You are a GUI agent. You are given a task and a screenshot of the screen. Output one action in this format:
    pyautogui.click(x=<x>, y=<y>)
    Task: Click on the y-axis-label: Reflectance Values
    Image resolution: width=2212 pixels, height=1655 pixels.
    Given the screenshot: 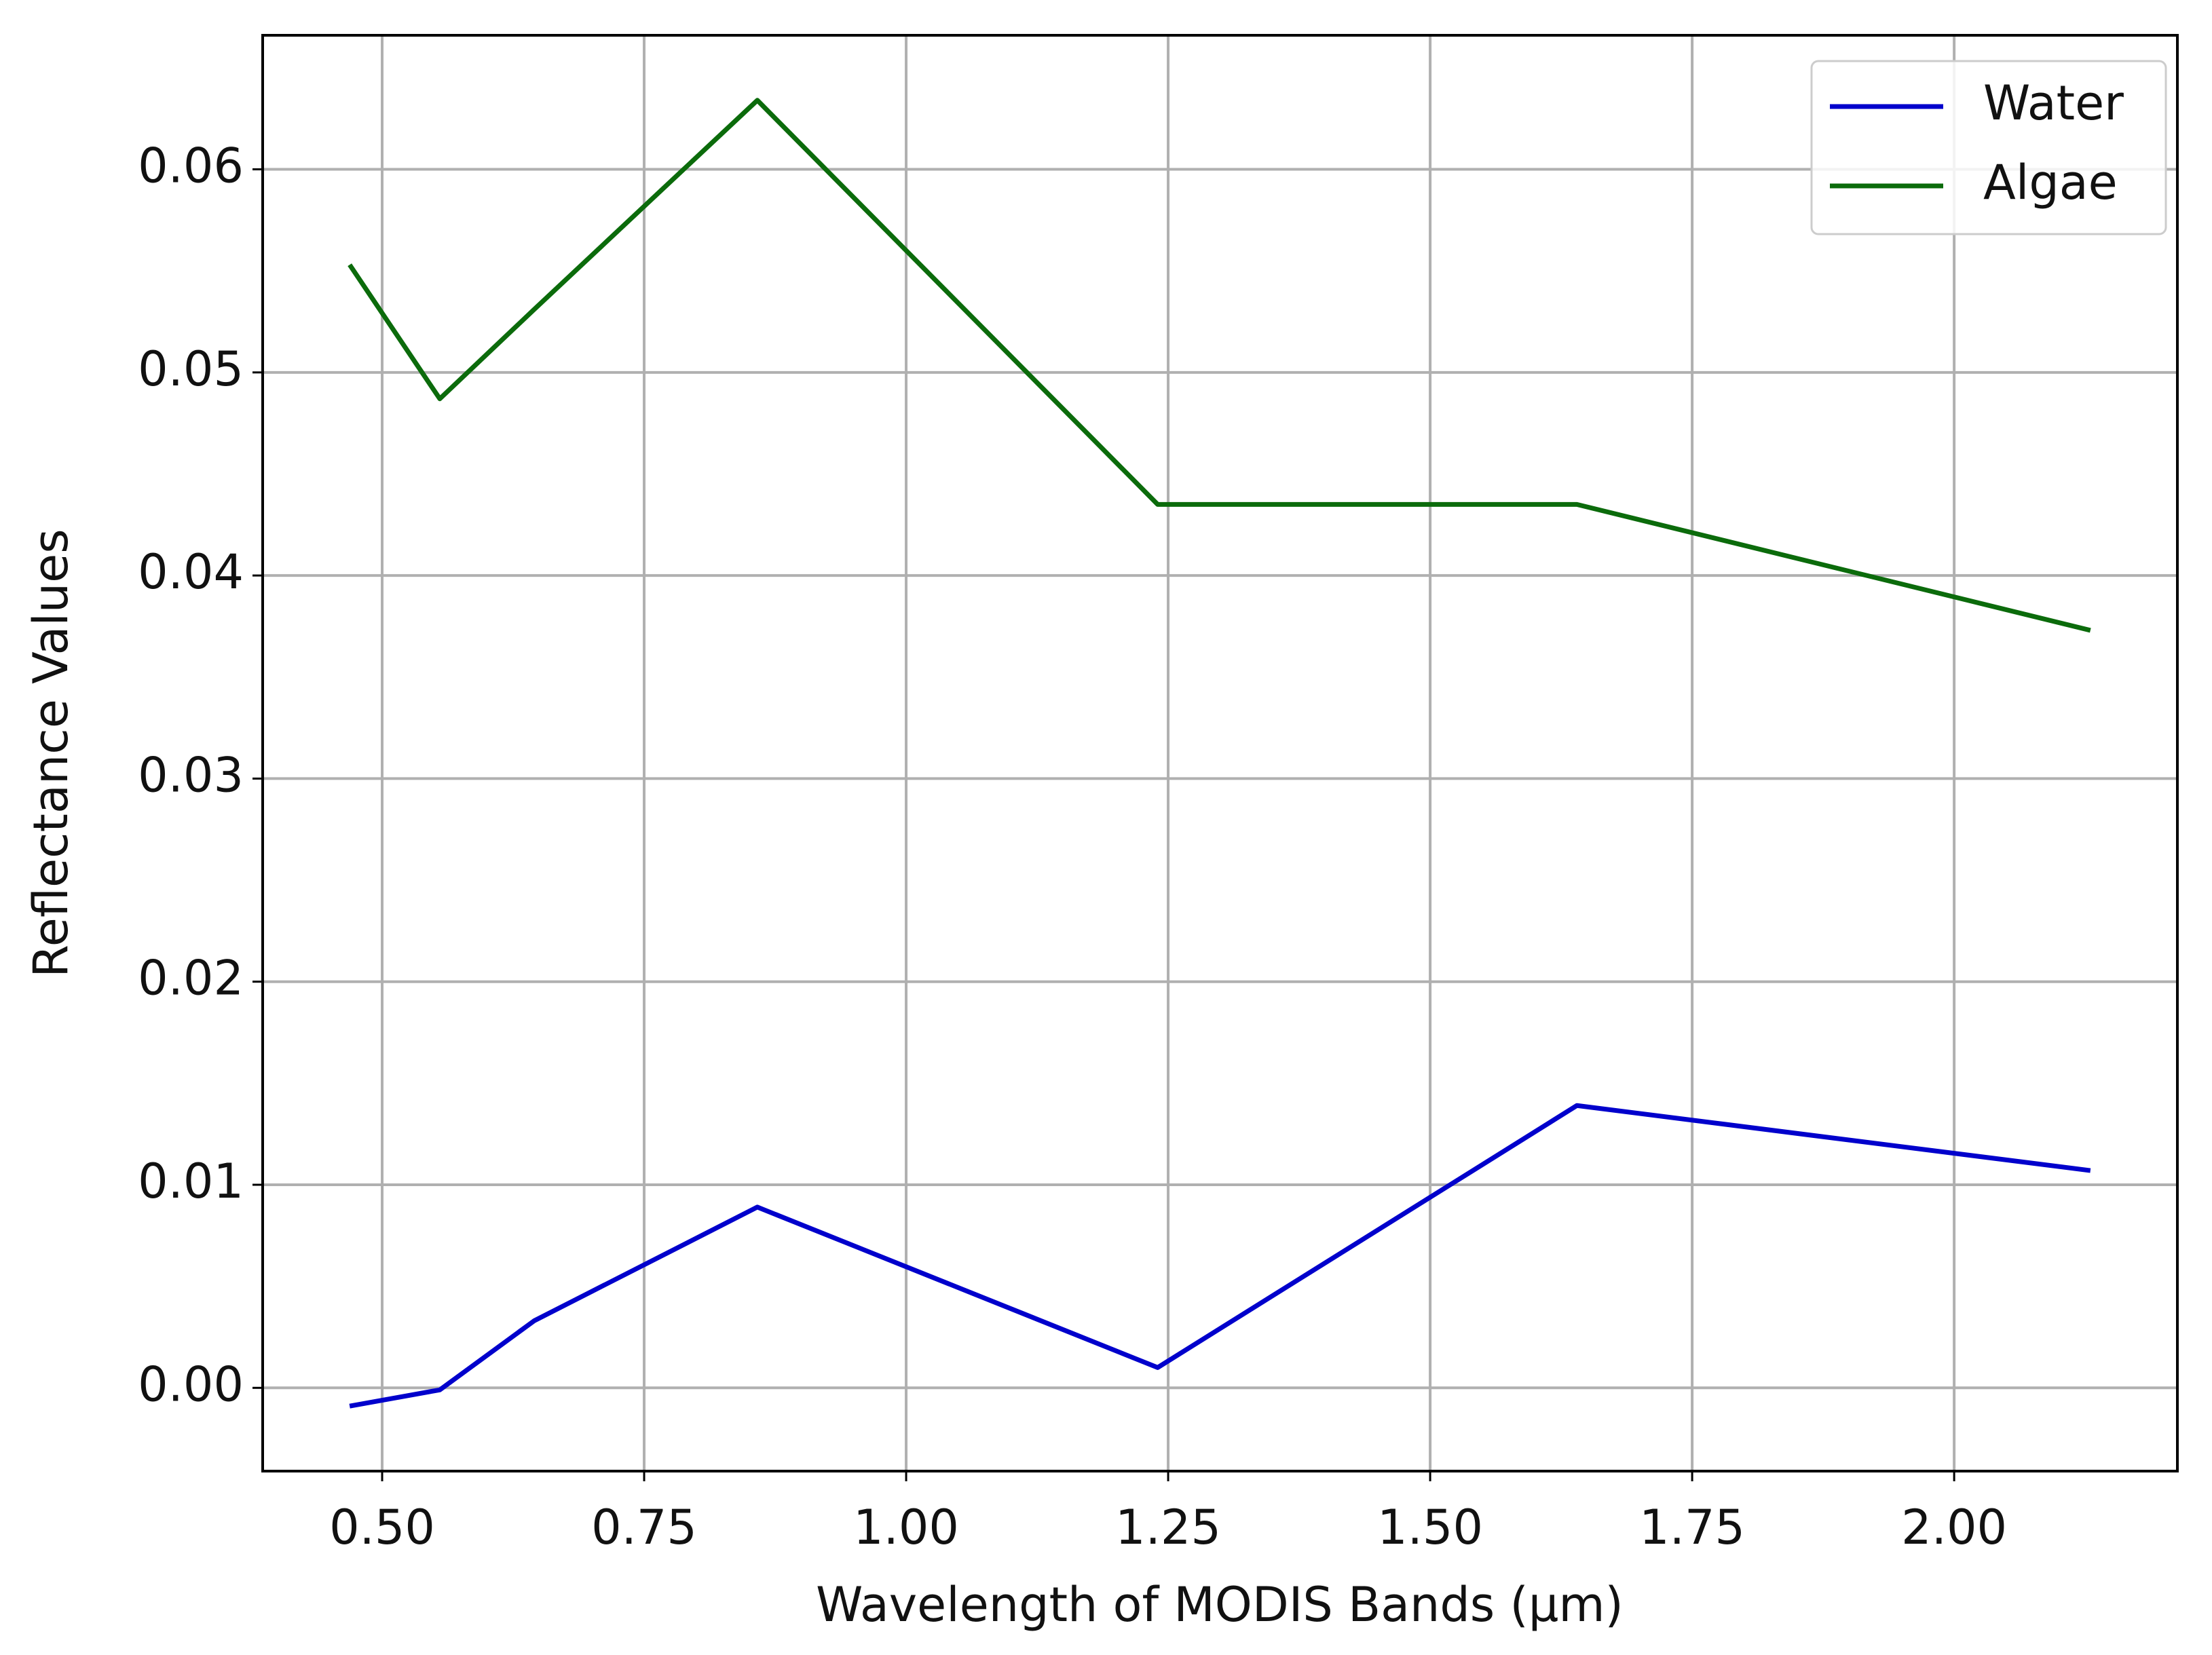 What is the action you would take?
    pyautogui.click(x=51, y=753)
    